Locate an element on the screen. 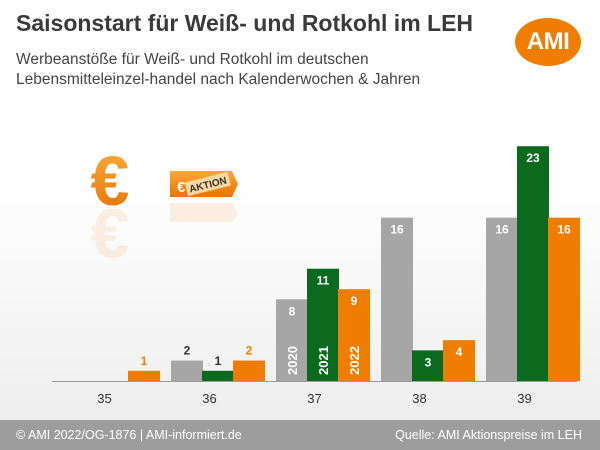  ami-logo: AMI is located at coordinates (548, 42).